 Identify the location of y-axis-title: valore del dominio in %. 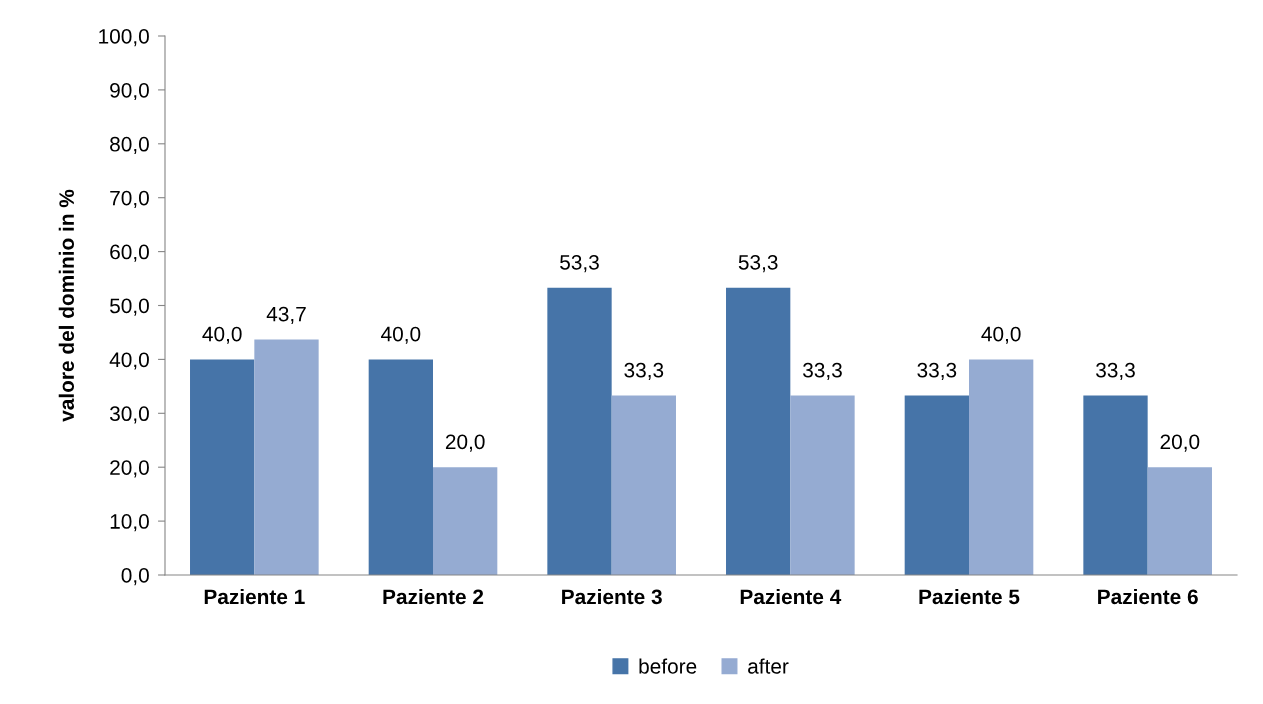
(66, 305).